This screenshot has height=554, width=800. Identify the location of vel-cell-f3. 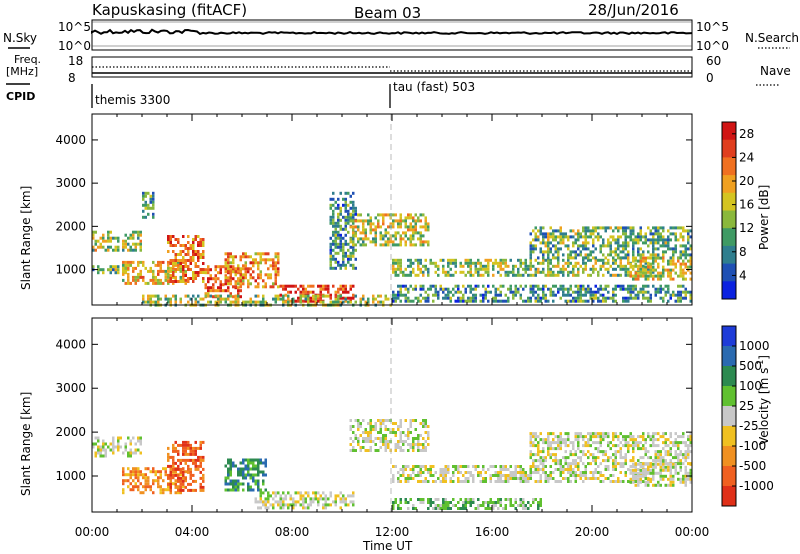
(228, 463).